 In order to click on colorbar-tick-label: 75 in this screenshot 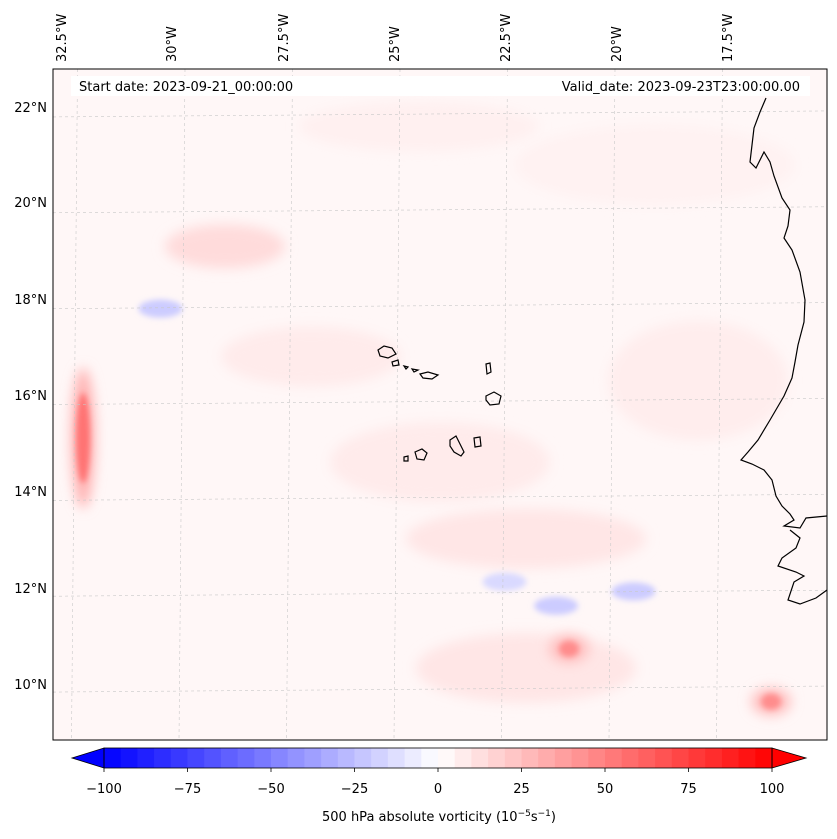, I will do `click(688, 789)`.